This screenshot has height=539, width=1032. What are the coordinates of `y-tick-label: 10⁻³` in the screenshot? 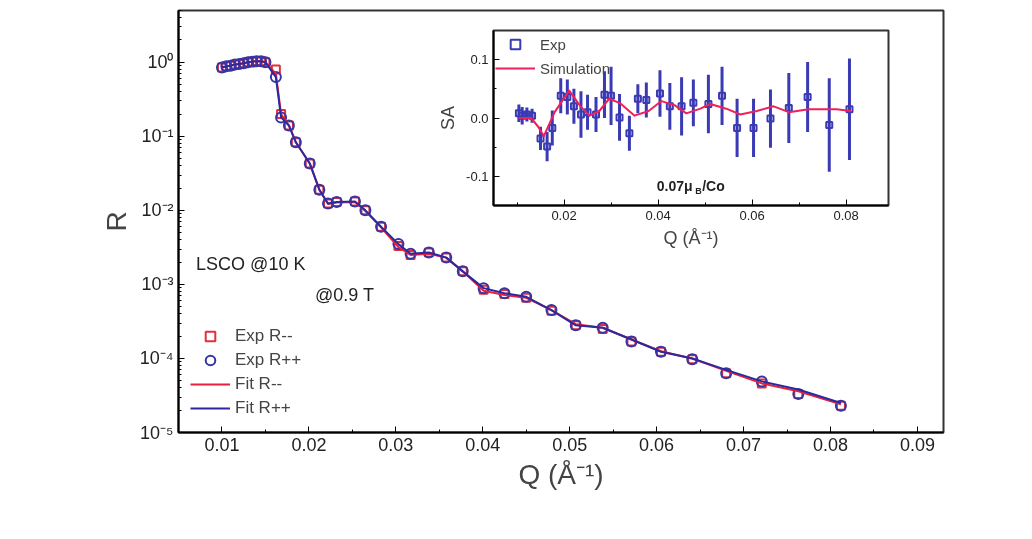 It's located at (157, 284).